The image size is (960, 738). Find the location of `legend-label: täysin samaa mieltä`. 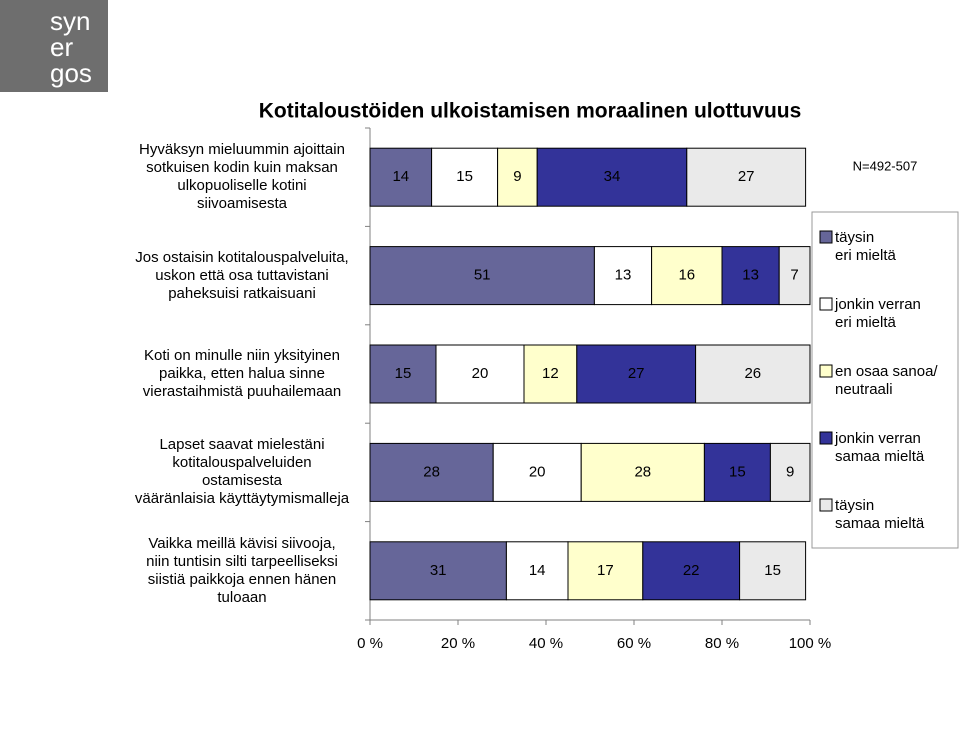

legend-label: täysin samaa mieltä is located at coordinates (880, 514).